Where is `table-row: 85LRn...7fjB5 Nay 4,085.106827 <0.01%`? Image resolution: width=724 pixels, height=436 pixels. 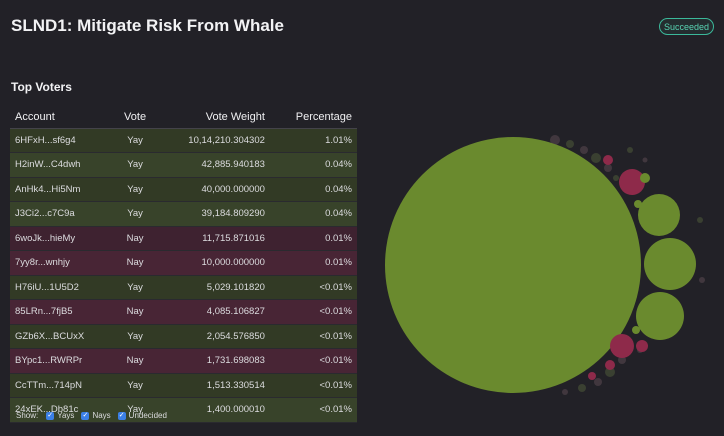 table-row: 85LRn...7fjB5 Nay 4,085.106827 <0.01% is located at coordinates (183, 312).